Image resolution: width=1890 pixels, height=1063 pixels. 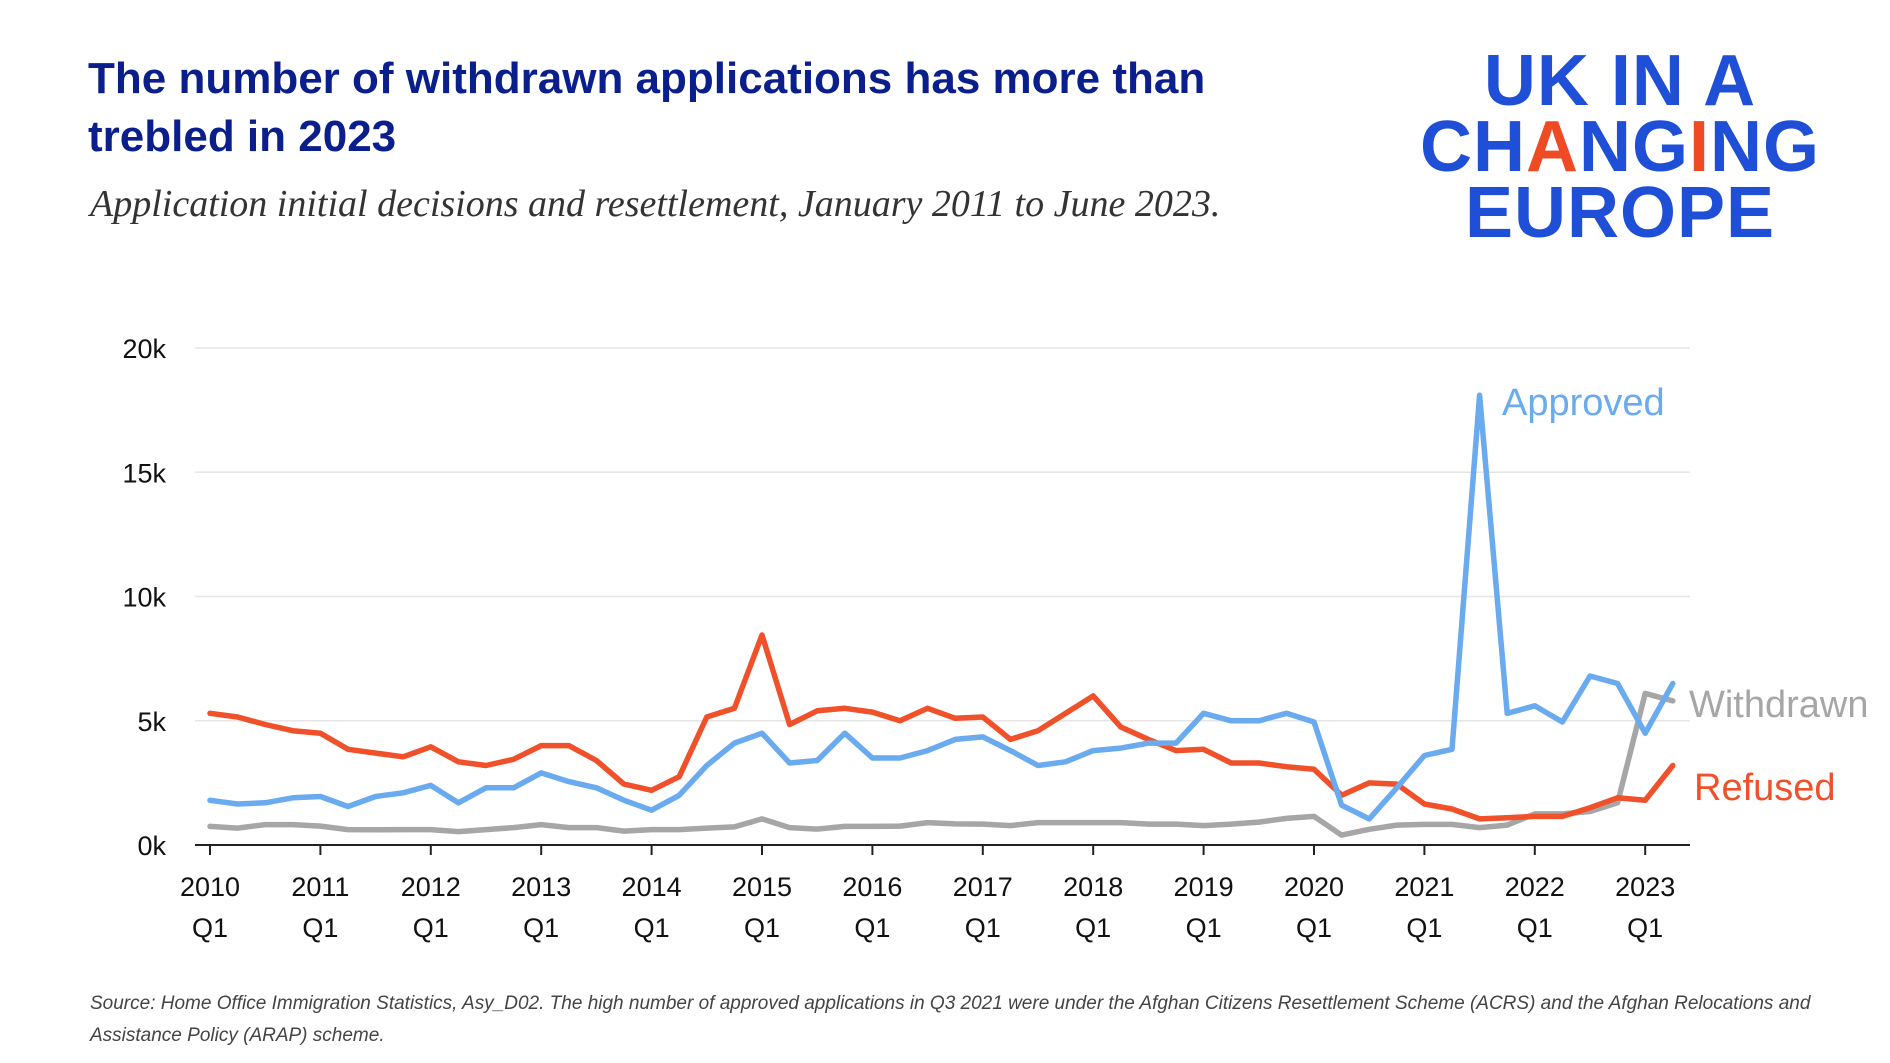 I want to click on series-label-layer: Approved Refused Withdrawn, so click(x=1685, y=595).